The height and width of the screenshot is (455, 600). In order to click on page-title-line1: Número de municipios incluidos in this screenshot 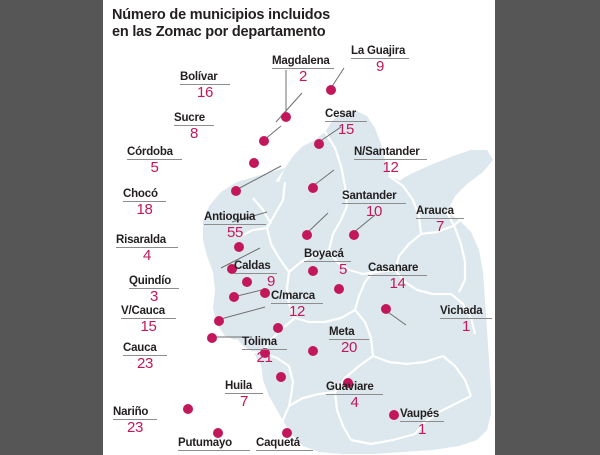, I will do `click(221, 15)`.